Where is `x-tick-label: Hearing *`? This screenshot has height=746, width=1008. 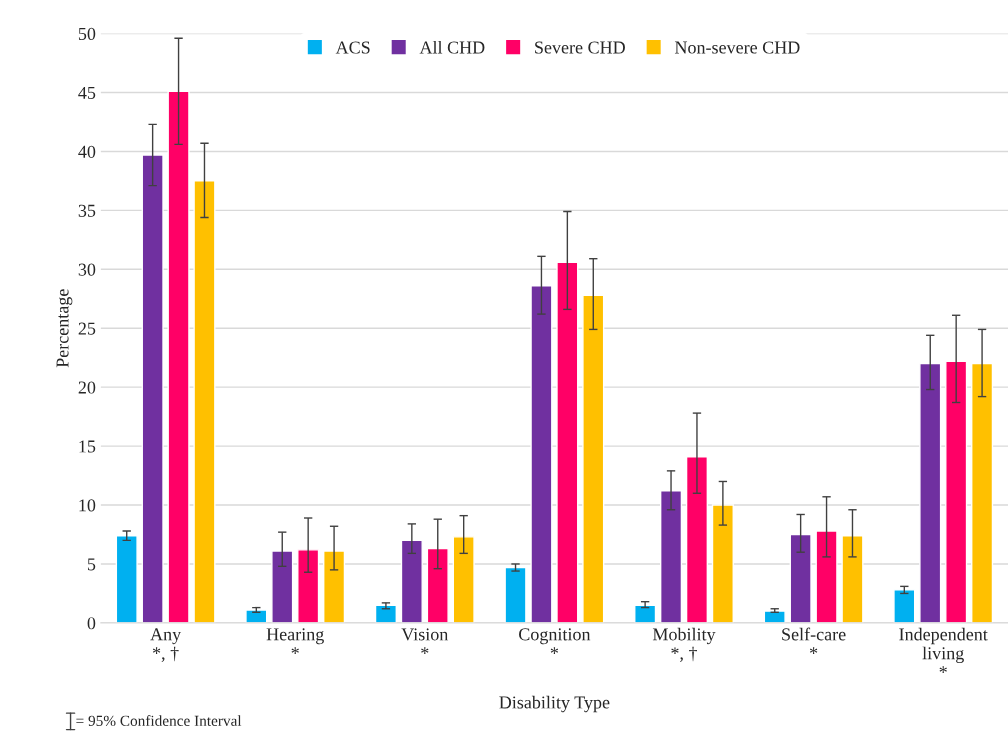 x-tick-label: Hearing * is located at coordinates (295, 641).